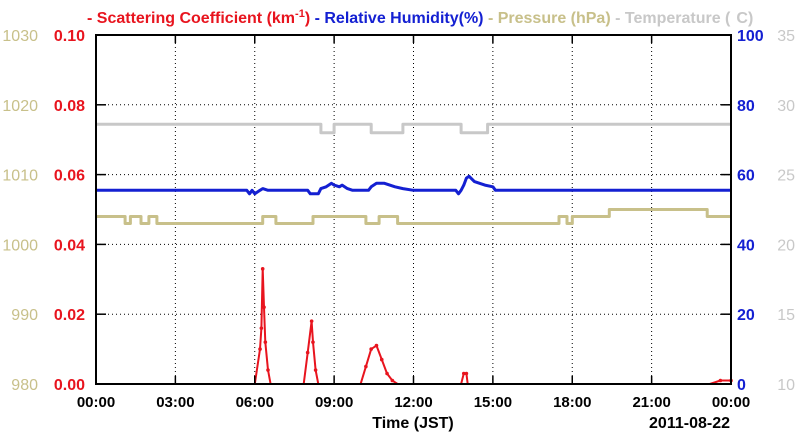 The width and height of the screenshot is (800, 434). What do you see at coordinates (20, 36) in the screenshot?
I see `y-tick-label-pressure: 1030` at bounding box center [20, 36].